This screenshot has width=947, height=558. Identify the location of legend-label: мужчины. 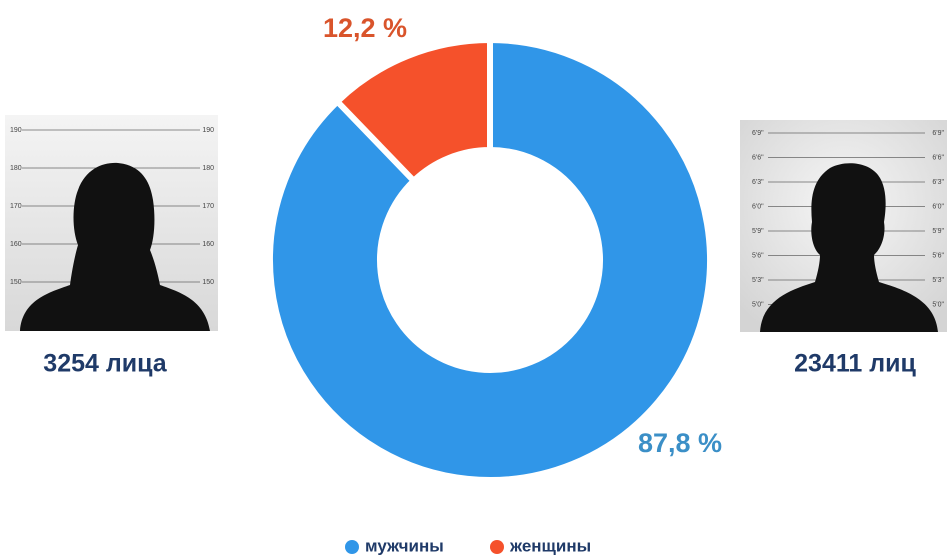
(404, 545).